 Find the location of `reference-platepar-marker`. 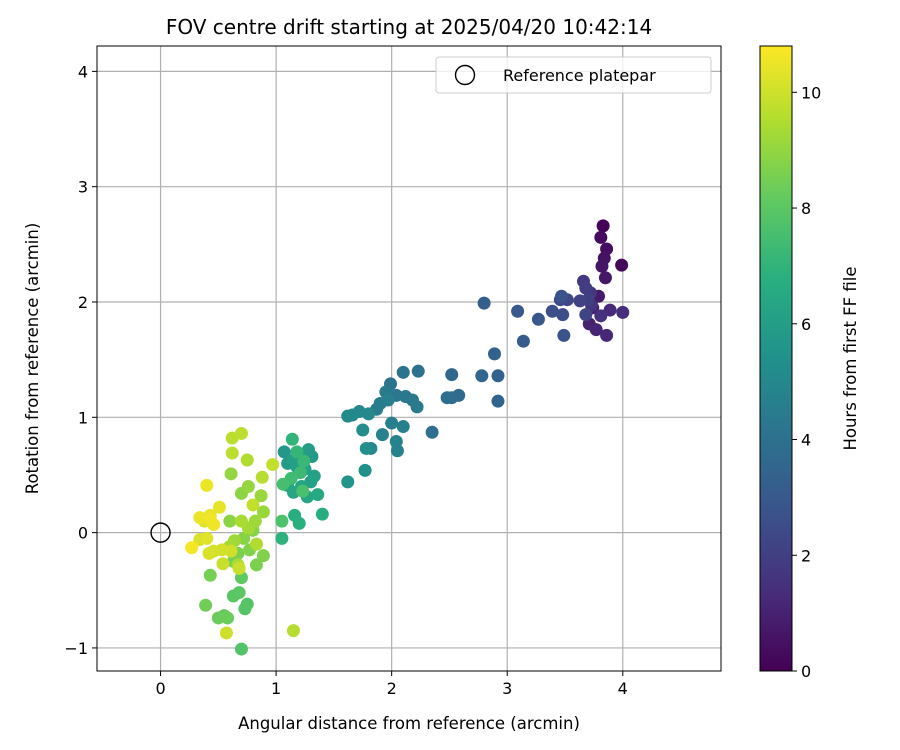

reference-platepar-marker is located at coordinates (160, 532).